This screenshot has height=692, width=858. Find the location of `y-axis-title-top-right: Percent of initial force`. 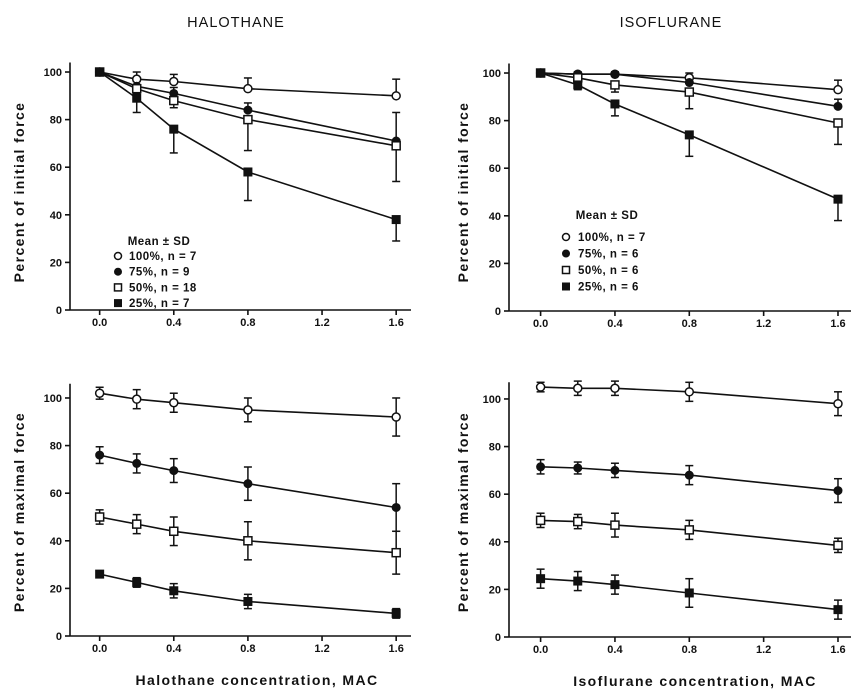

y-axis-title-top-right: Percent of initial force is located at coordinates (463, 192).